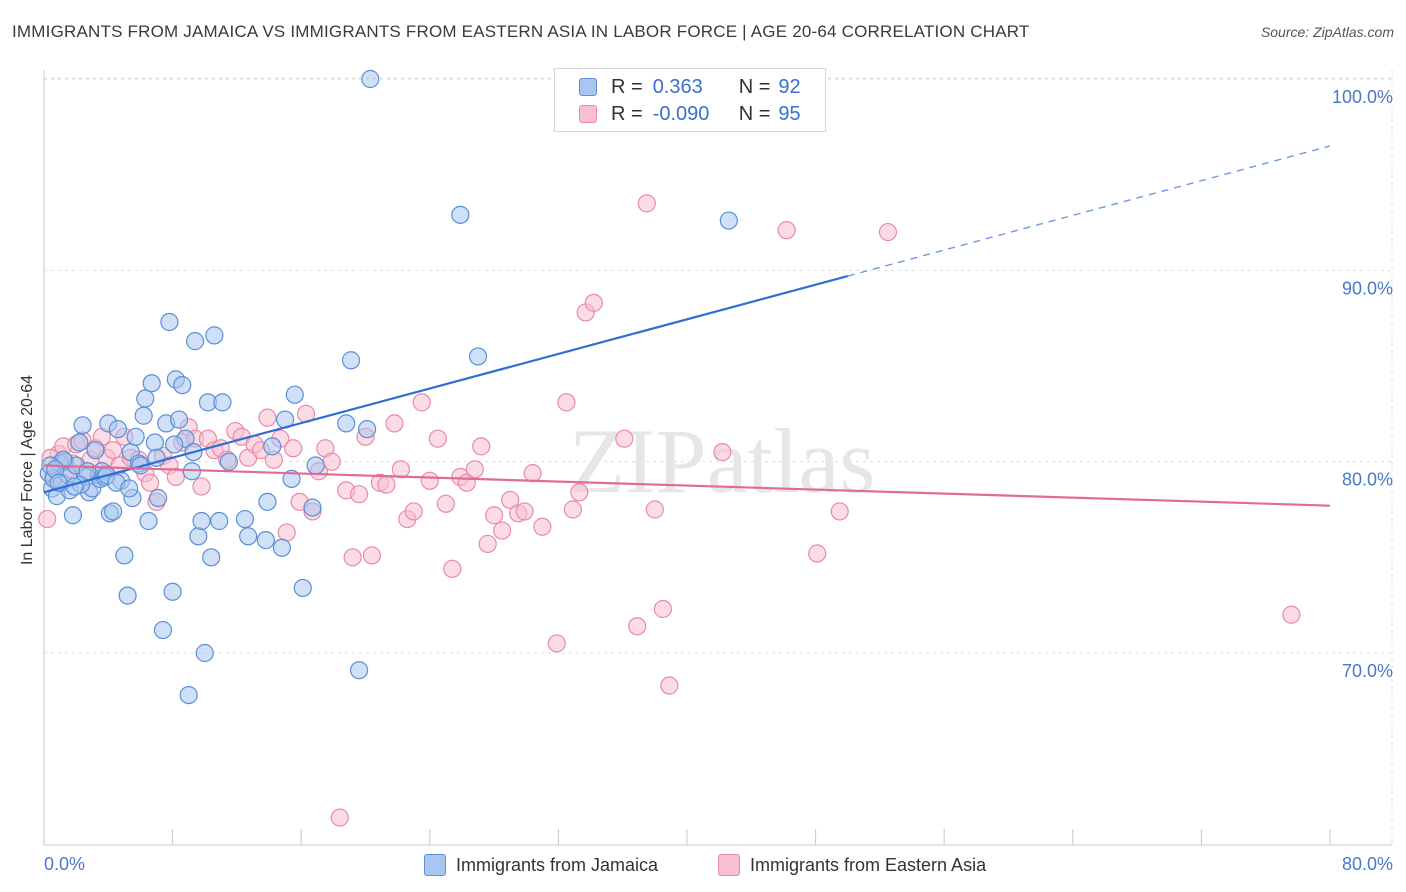 This screenshot has width=1406, height=892. What do you see at coordinates (677, 86) in the screenshot?
I see `legend-r-value: 0.363` at bounding box center [677, 86].